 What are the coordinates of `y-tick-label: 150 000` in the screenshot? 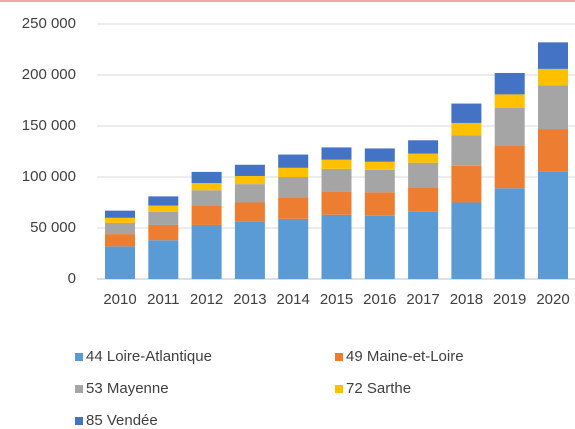 It's located at (49, 125).